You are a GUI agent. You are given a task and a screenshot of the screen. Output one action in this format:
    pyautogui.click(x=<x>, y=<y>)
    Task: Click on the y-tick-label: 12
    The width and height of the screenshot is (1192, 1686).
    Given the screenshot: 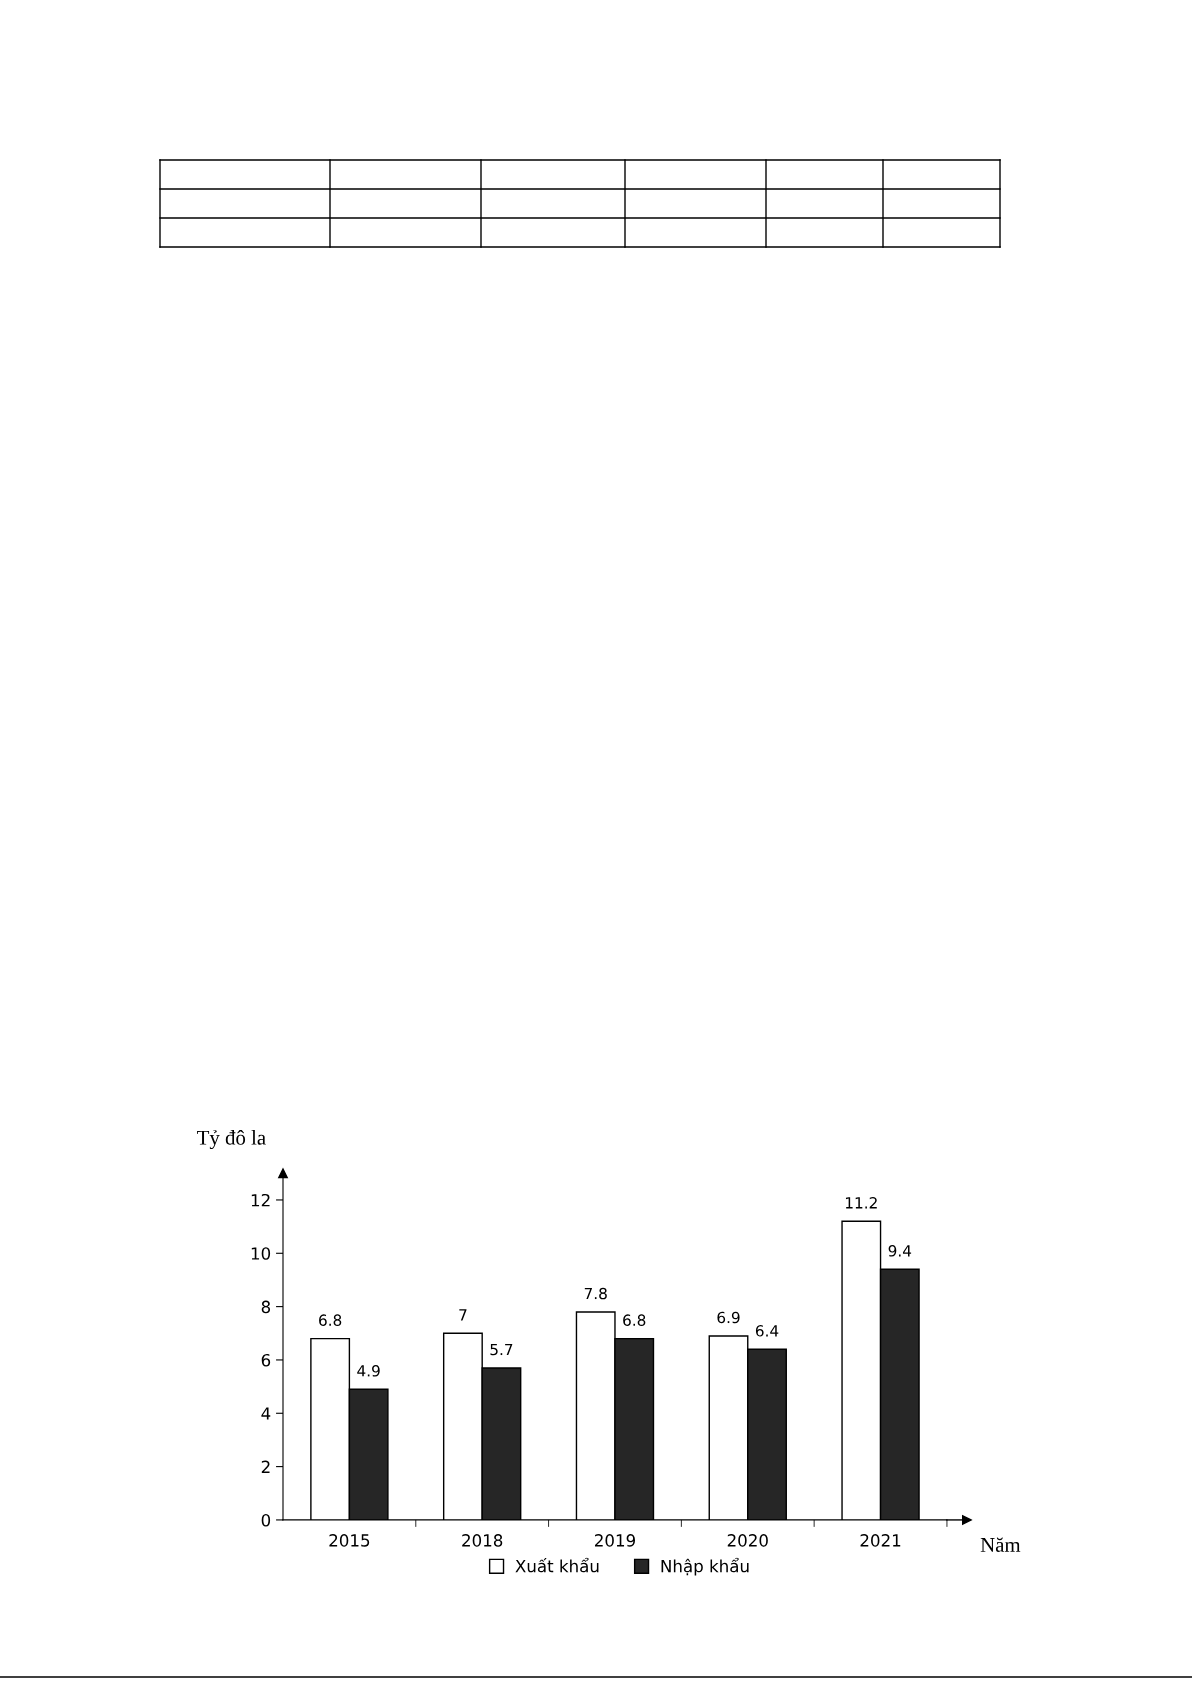 What is the action you would take?
    pyautogui.click(x=260, y=1200)
    